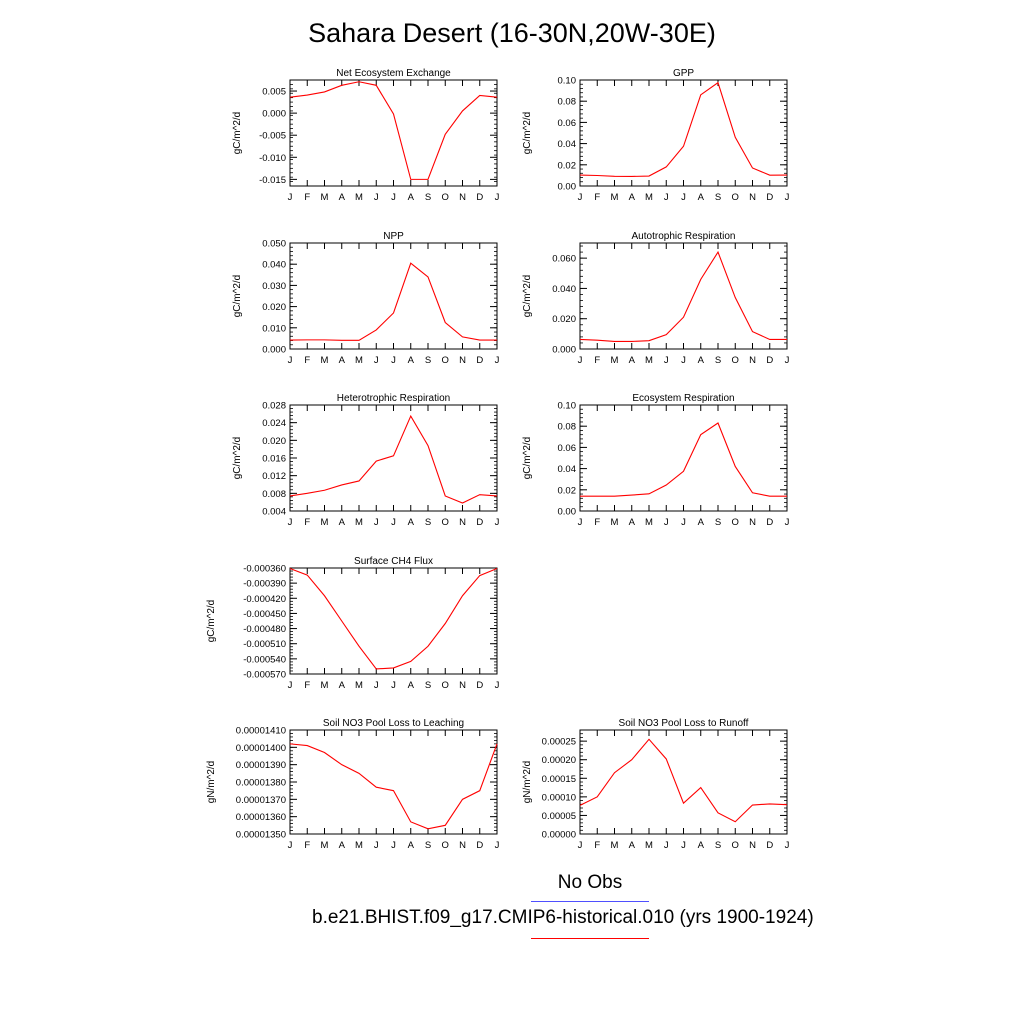 The width and height of the screenshot is (1024, 1024). I want to click on legend-model-line, so click(590, 938).